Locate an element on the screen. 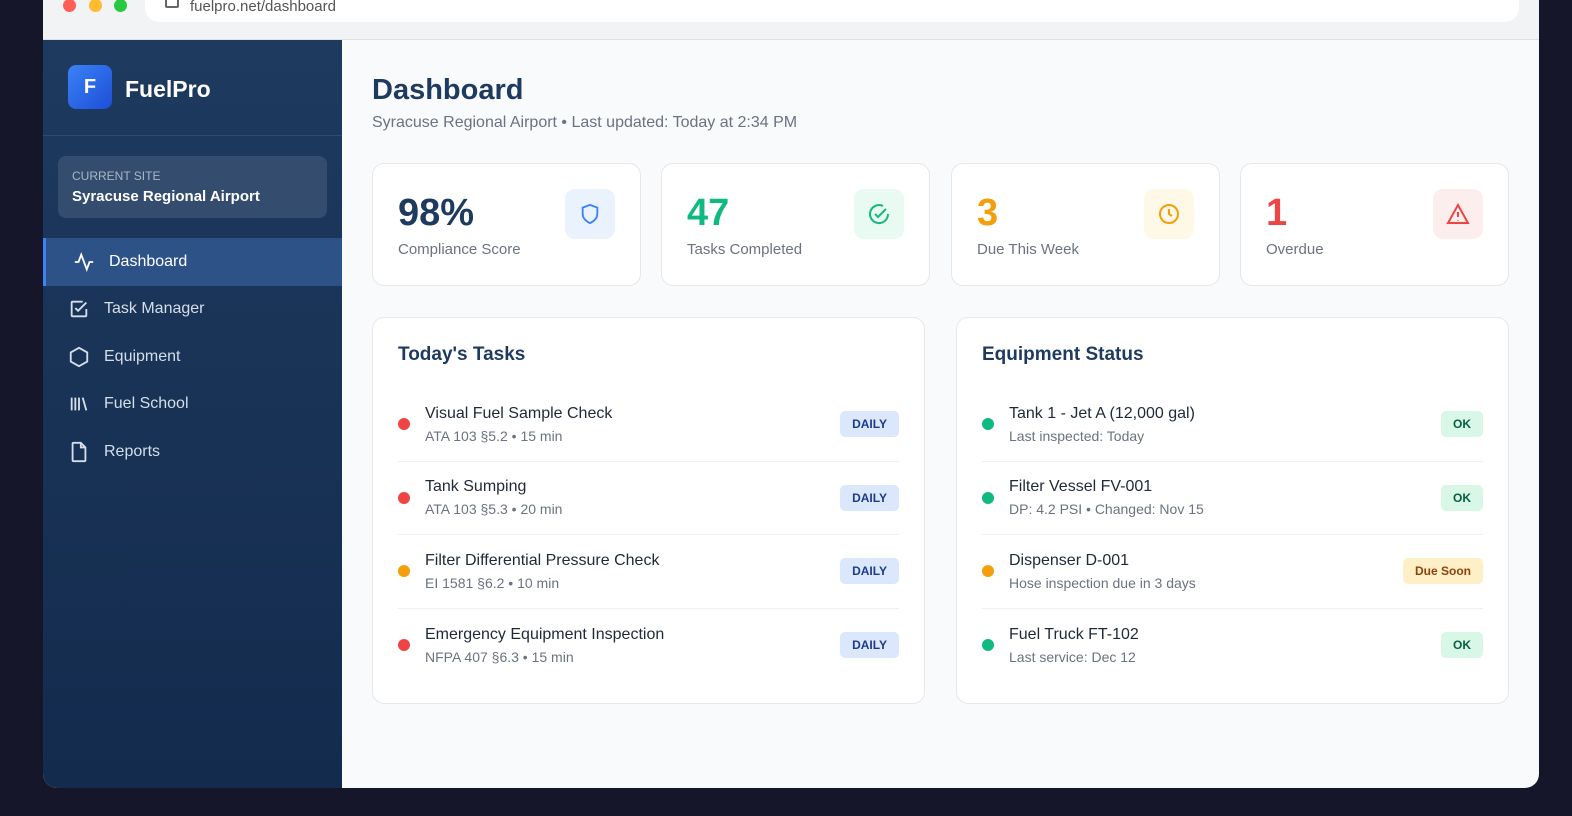 The height and width of the screenshot is (816, 1572). sidebar-item-task-manager: Task Manager is located at coordinates (192, 310).